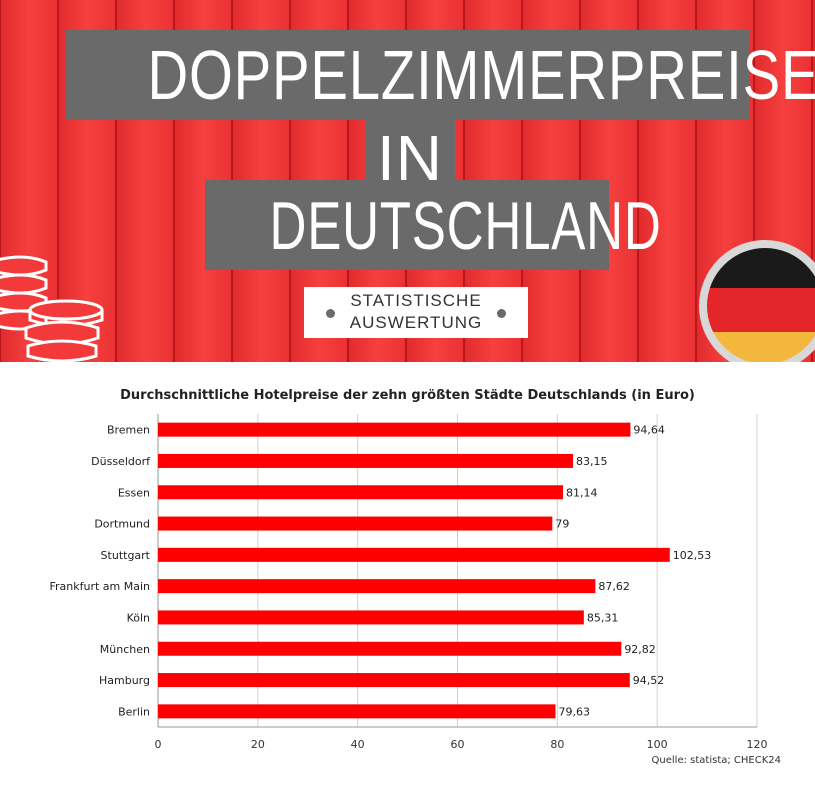  Describe the element at coordinates (122, 524) in the screenshot. I see `y-category-label: Dortmund` at that location.